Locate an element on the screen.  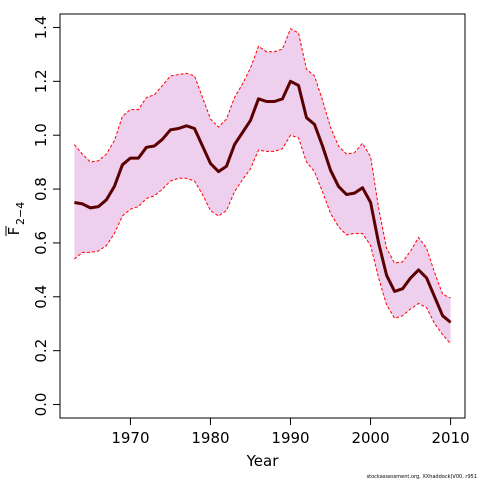
x-tick-label: 2010 is located at coordinates (450, 438).